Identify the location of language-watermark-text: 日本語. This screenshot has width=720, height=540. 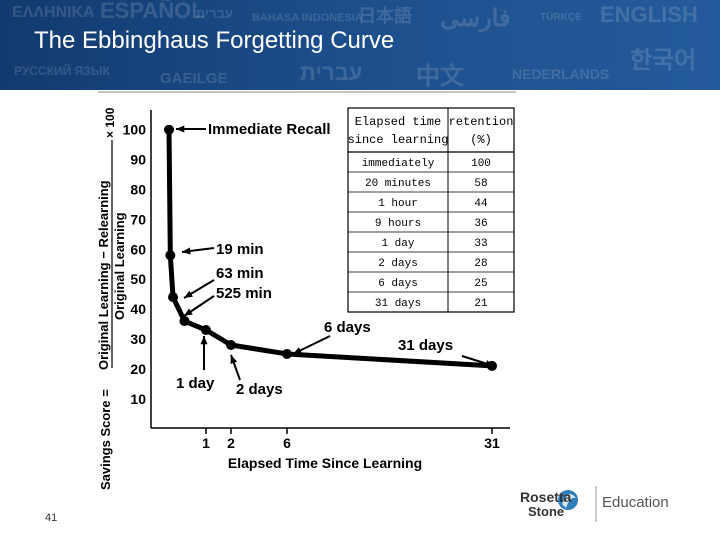
(385, 16).